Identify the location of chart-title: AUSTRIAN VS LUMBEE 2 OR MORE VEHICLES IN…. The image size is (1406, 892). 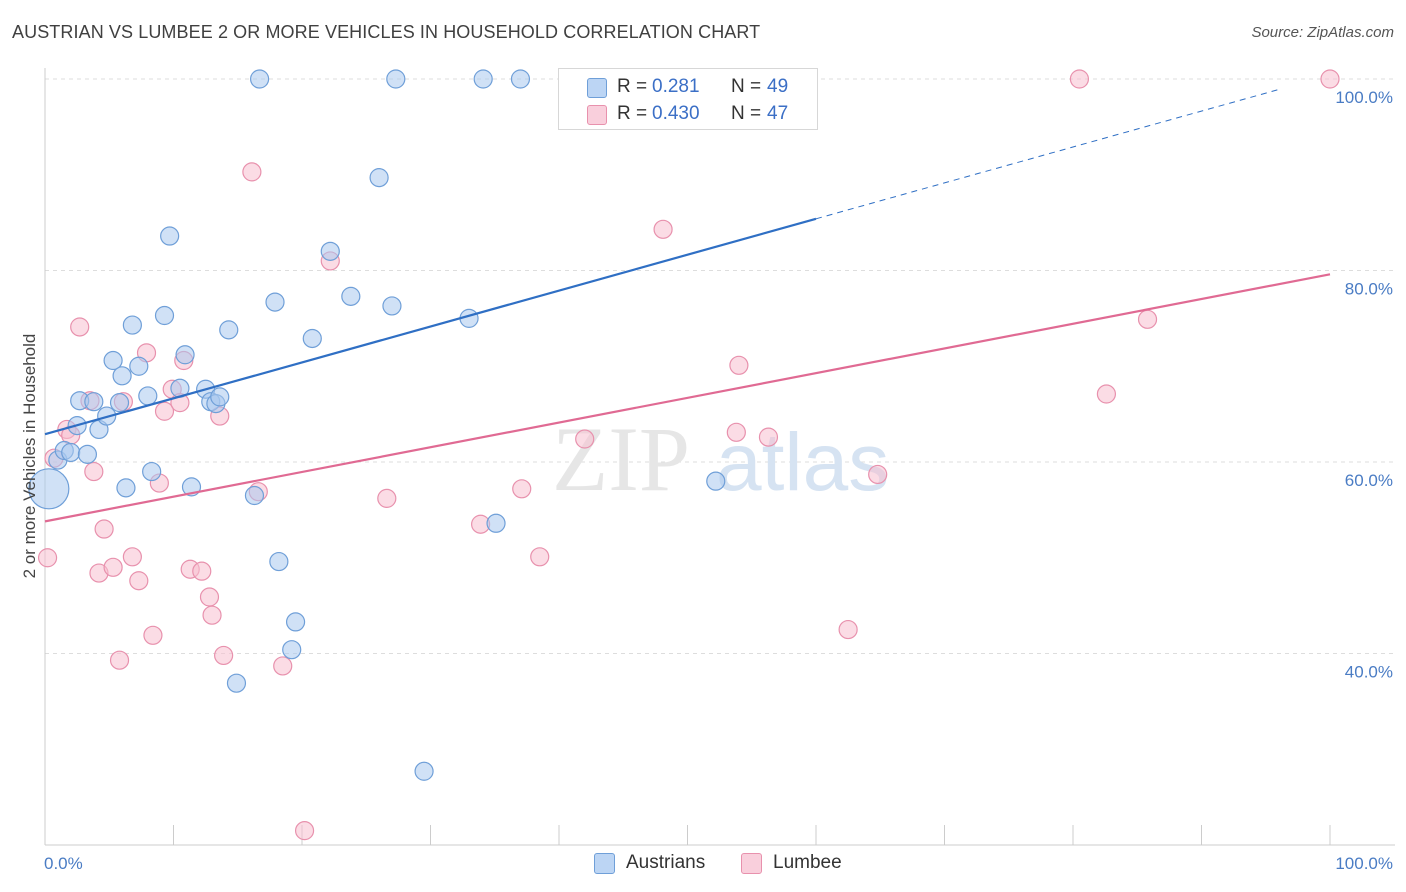
(386, 32).